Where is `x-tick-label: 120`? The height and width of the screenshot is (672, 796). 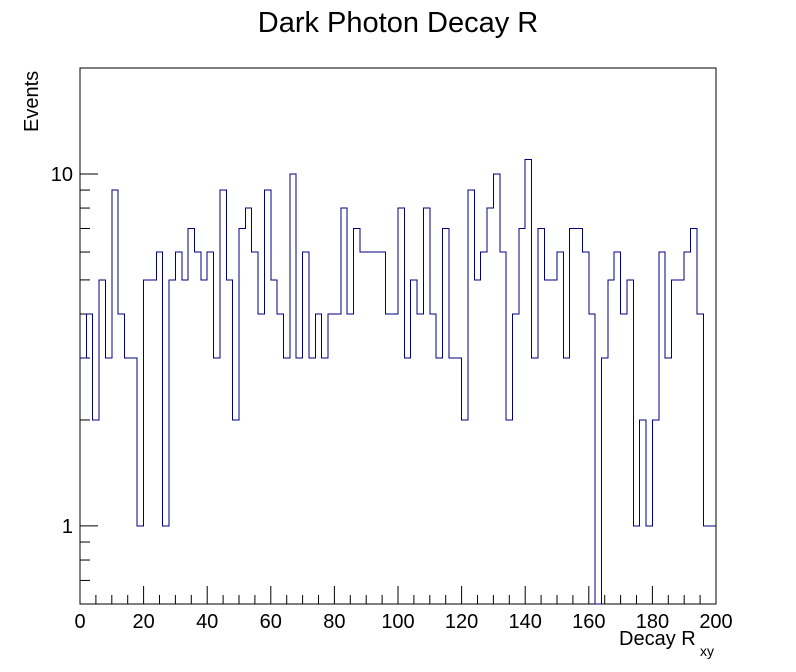 x-tick-label: 120 is located at coordinates (461, 622).